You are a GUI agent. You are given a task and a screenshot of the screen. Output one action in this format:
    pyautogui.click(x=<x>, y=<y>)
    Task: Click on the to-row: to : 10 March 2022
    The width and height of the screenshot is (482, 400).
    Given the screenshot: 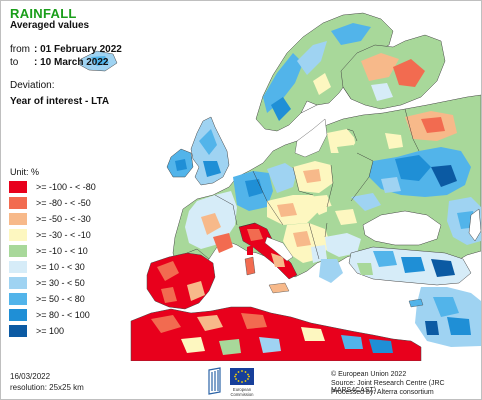 What is the action you would take?
    pyautogui.click(x=59, y=63)
    